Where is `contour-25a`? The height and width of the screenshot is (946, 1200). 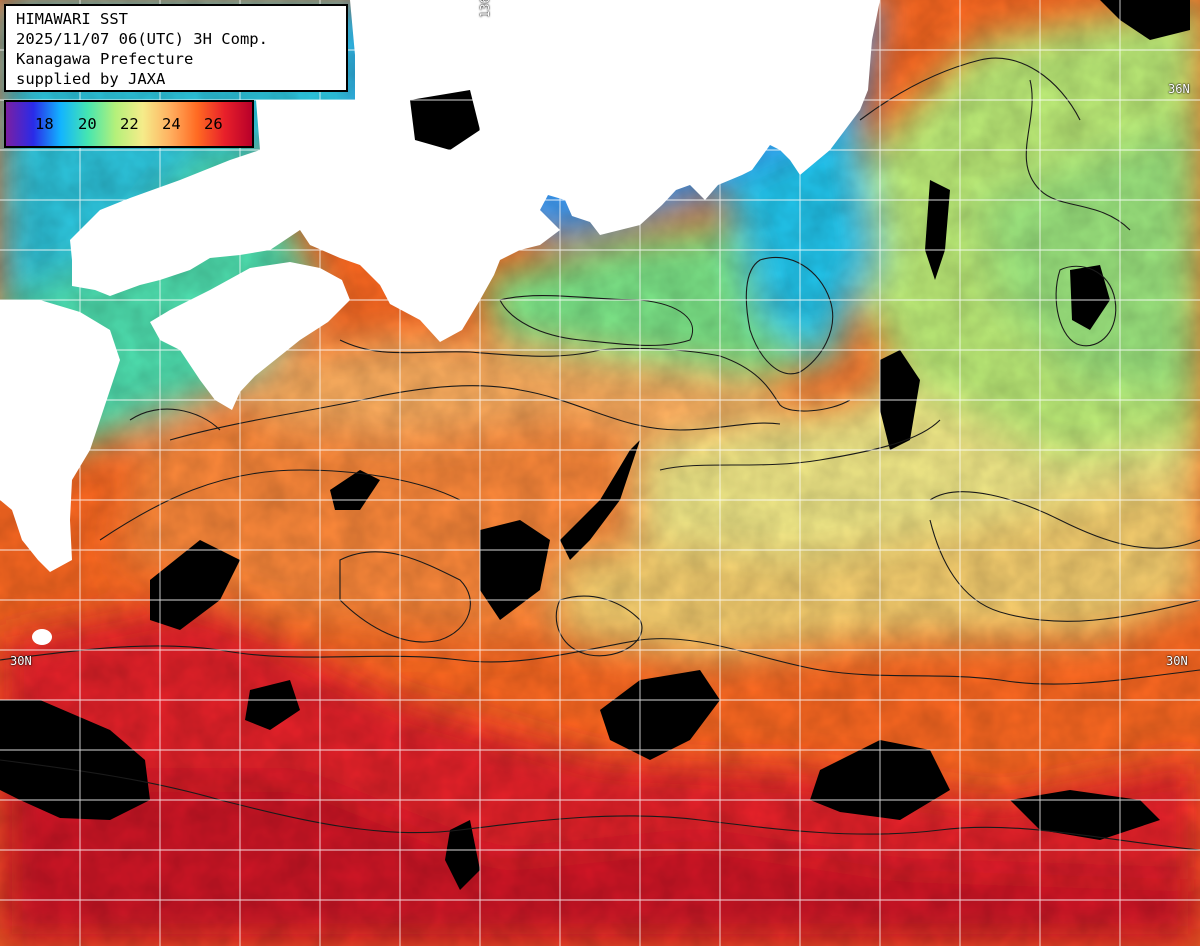 contour-25a is located at coordinates (280, 505).